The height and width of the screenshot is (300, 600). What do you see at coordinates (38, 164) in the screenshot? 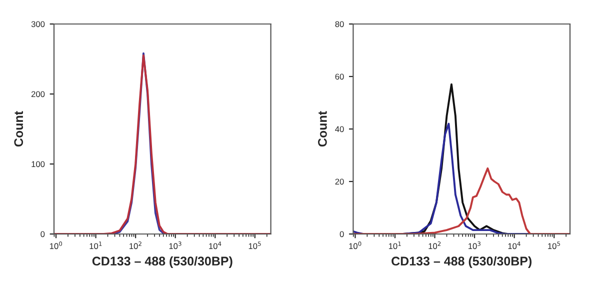
I see `y-tick-label: 100` at bounding box center [38, 164].